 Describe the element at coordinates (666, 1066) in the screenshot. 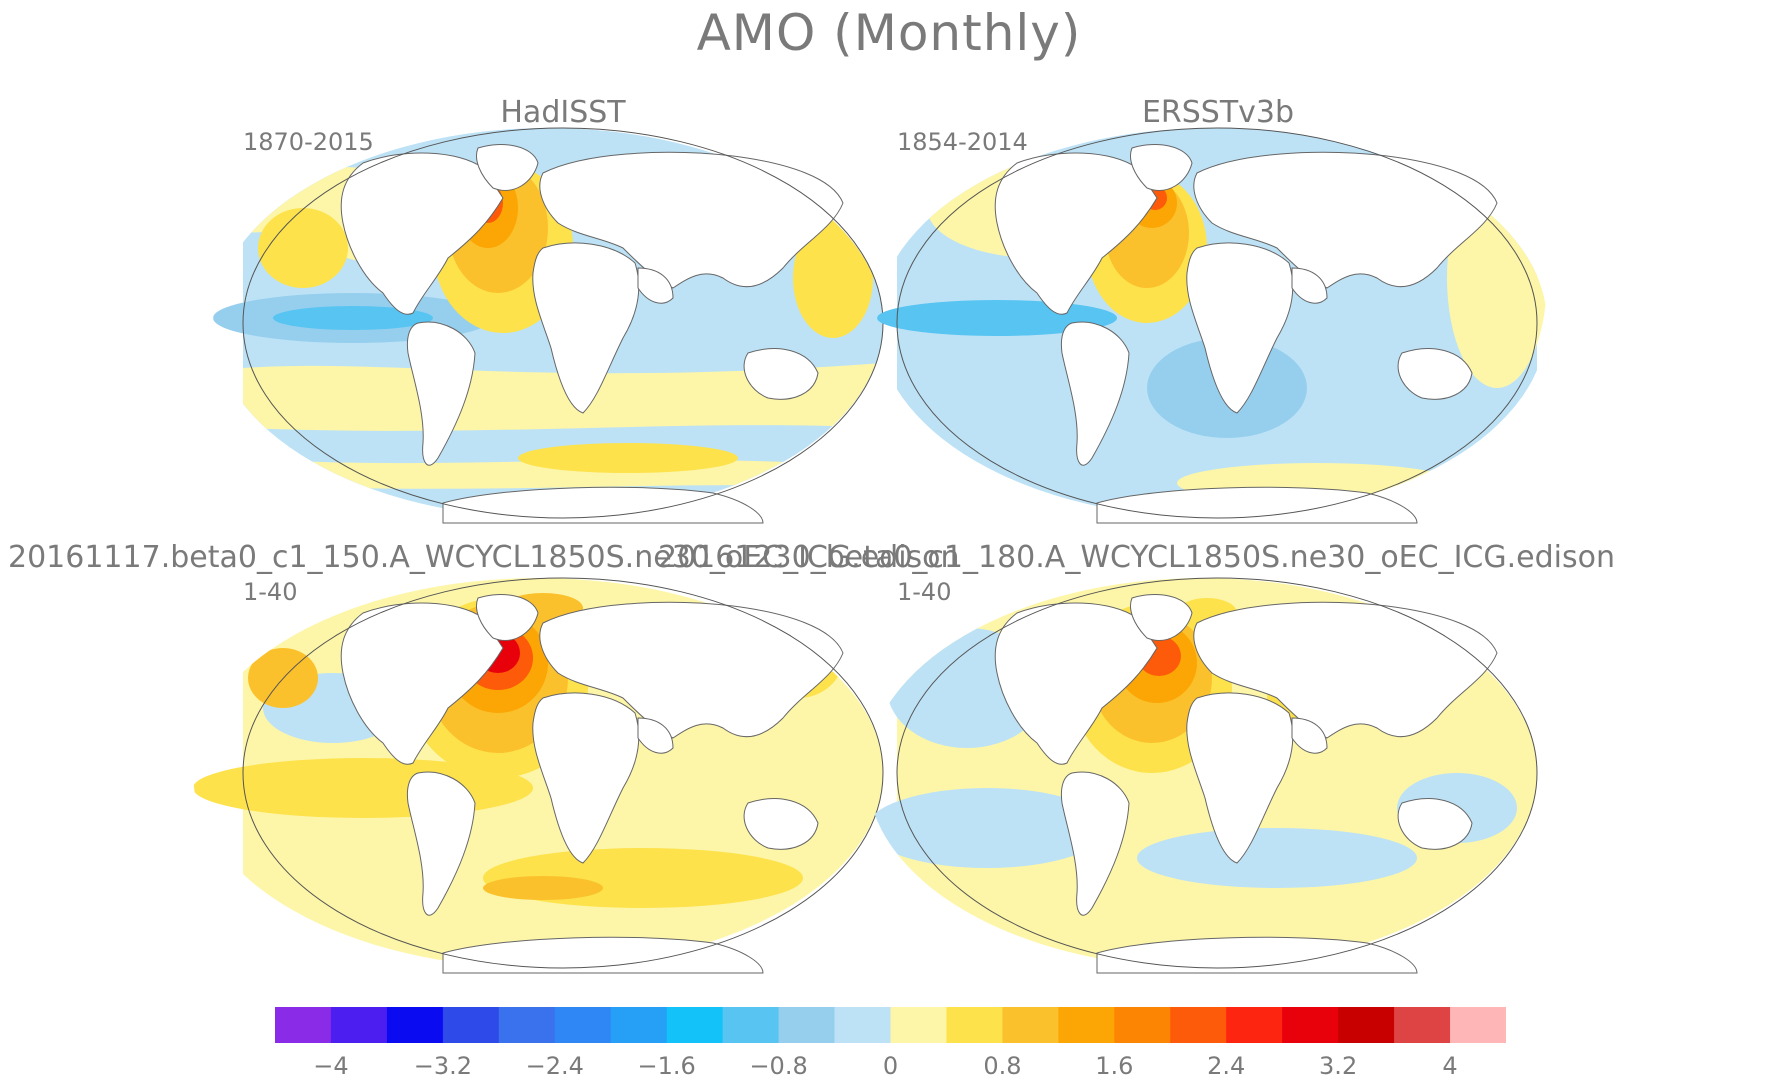

I see `colorbar-tick-label: −1.6` at that location.